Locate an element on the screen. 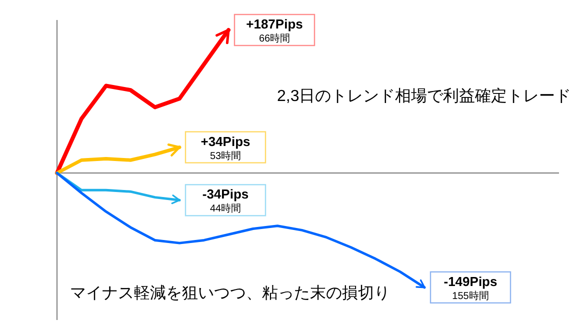 The width and height of the screenshot is (571, 335). annotation: 53時間 is located at coordinates (226, 156).